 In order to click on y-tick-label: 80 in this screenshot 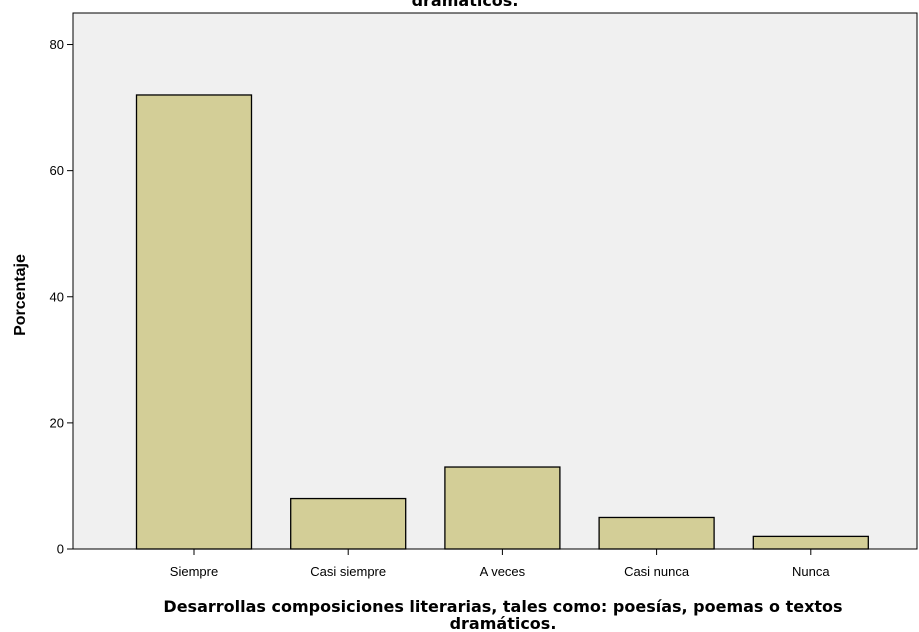, I will do `click(57, 44)`.